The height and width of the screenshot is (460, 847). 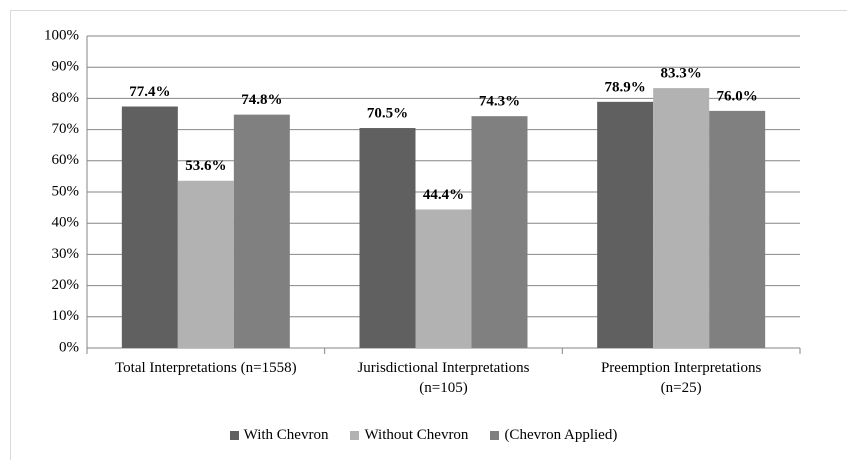 What do you see at coordinates (625, 87) in the screenshot?
I see `data-label: 78.9%` at bounding box center [625, 87].